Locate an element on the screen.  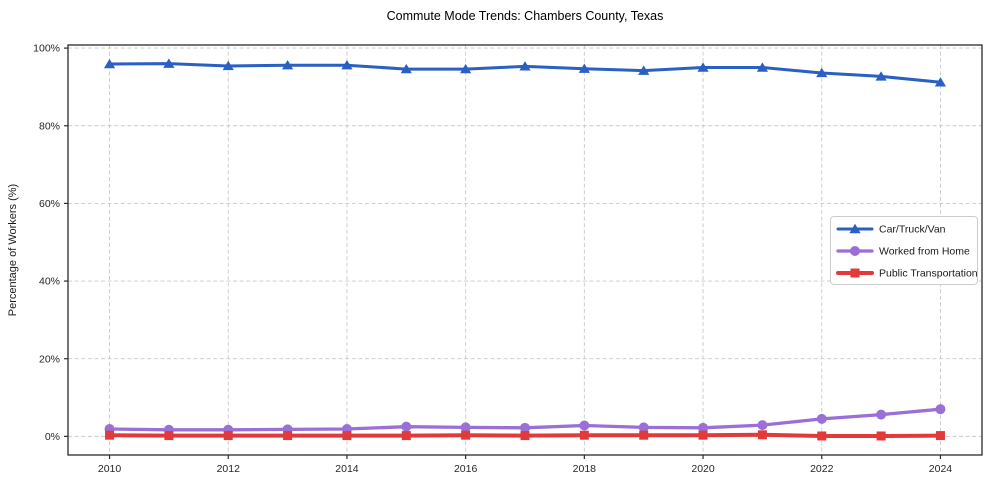
series-worked-from-home is located at coordinates (525, 419).